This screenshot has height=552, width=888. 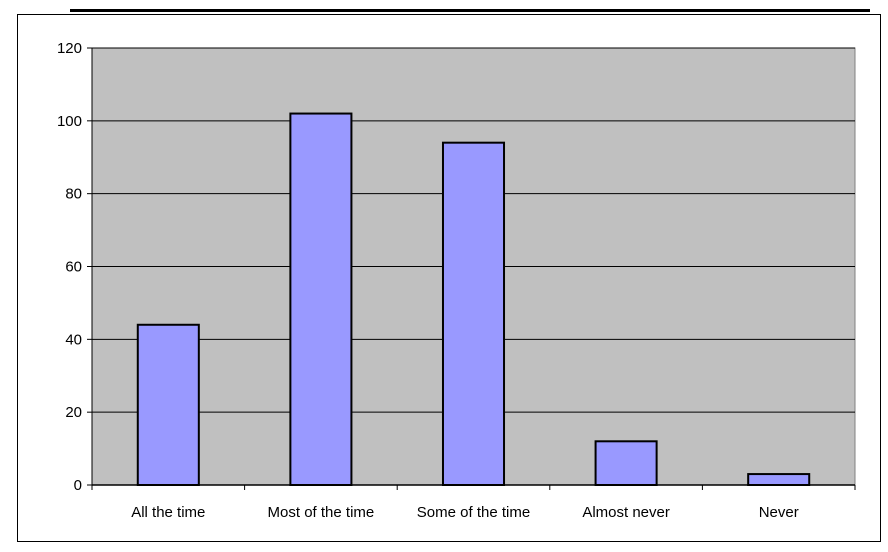 What do you see at coordinates (470, 10) in the screenshot?
I see `top-rule` at bounding box center [470, 10].